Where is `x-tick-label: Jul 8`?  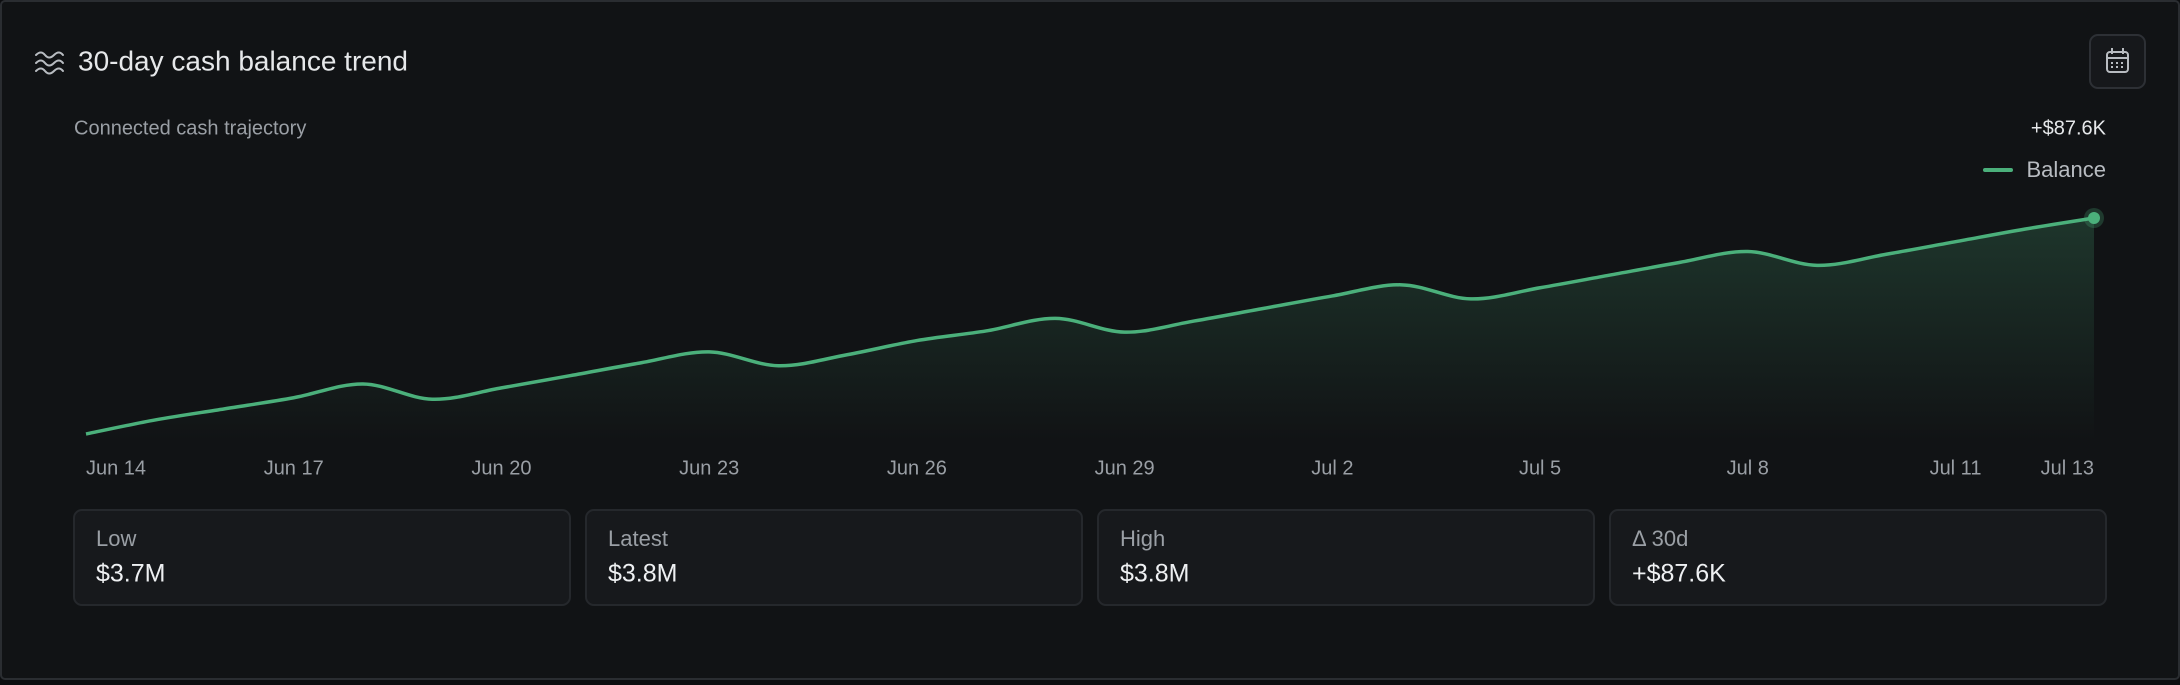
x-tick-label: Jul 8 is located at coordinates (1748, 468).